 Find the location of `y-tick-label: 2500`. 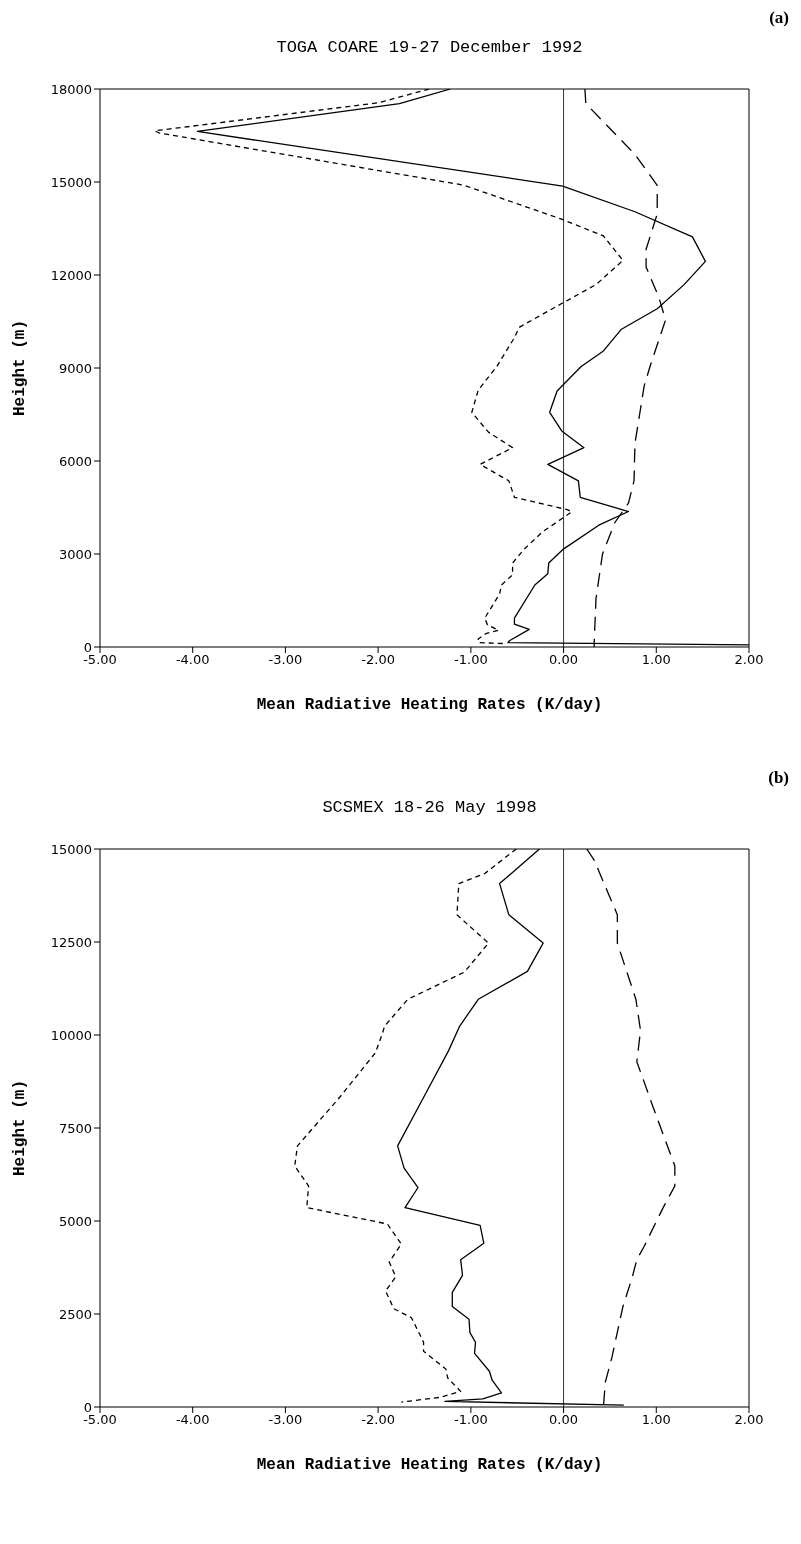

y-tick-label: 2500 is located at coordinates (75, 1314).